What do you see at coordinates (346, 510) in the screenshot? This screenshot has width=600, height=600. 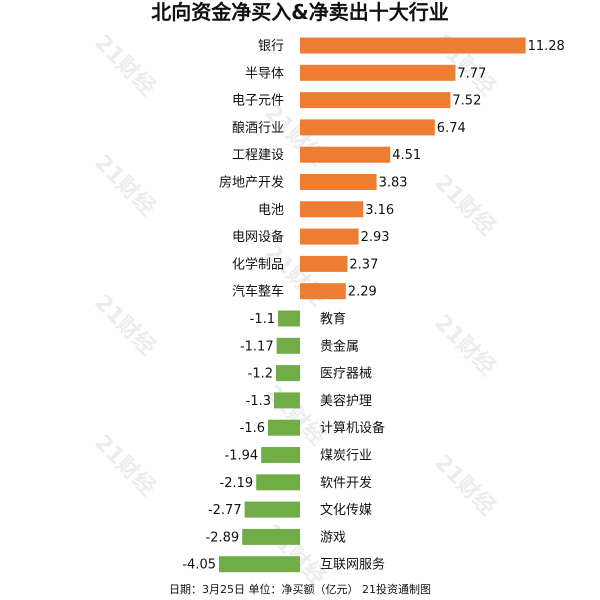 I see `category-label-17: 文化传媒` at bounding box center [346, 510].